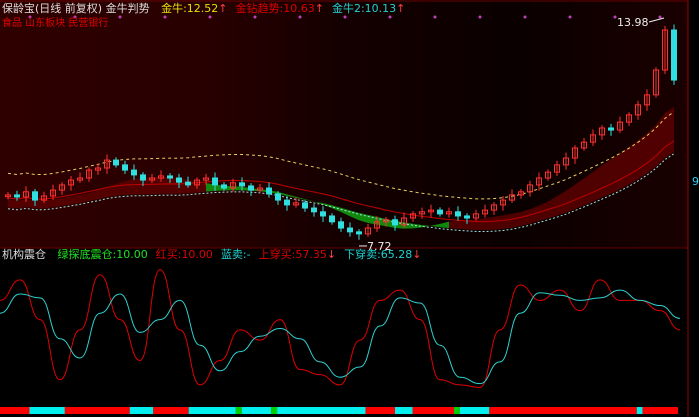 The width and height of the screenshot is (699, 417). Describe the element at coordinates (76, 8) in the screenshot. I see `chart-title: 保龄宝(日线 前复权) 金牛判势` at that location.